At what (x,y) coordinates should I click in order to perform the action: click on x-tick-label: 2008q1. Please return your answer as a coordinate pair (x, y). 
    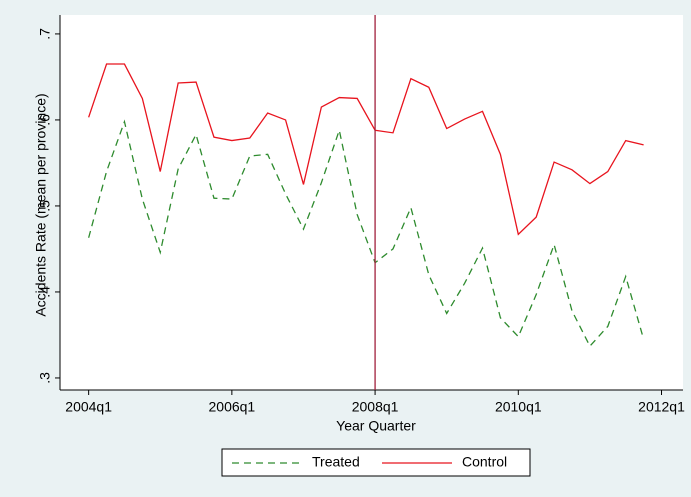
    Looking at the image, I should click on (375, 407).